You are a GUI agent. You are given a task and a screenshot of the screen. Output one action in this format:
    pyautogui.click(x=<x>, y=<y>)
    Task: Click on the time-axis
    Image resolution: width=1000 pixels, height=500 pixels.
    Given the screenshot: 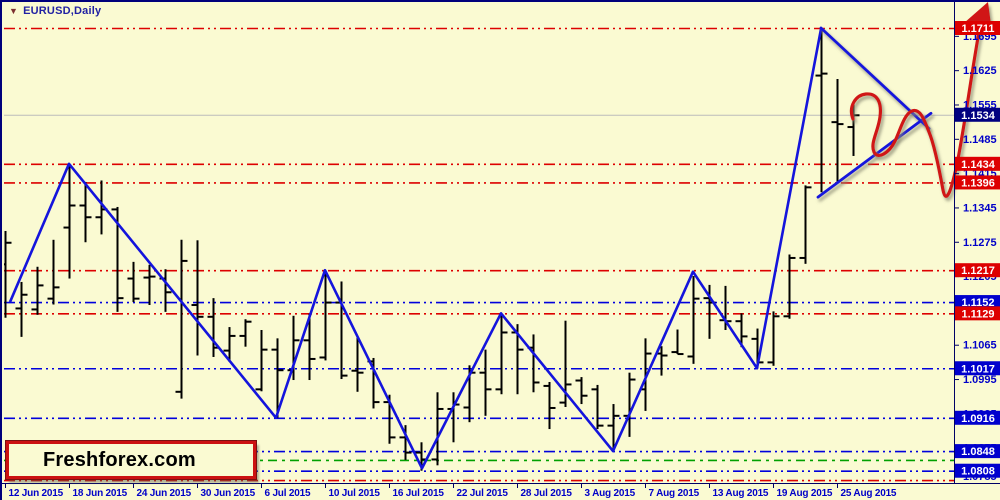 What is the action you would take?
    pyautogui.click(x=421, y=485)
    